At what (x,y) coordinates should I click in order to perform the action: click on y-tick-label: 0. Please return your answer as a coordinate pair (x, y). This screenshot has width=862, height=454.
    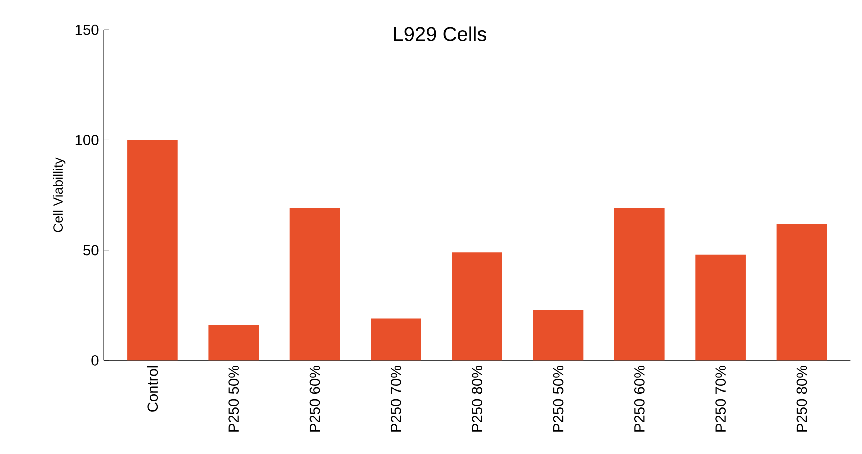
    Looking at the image, I should click on (95, 360).